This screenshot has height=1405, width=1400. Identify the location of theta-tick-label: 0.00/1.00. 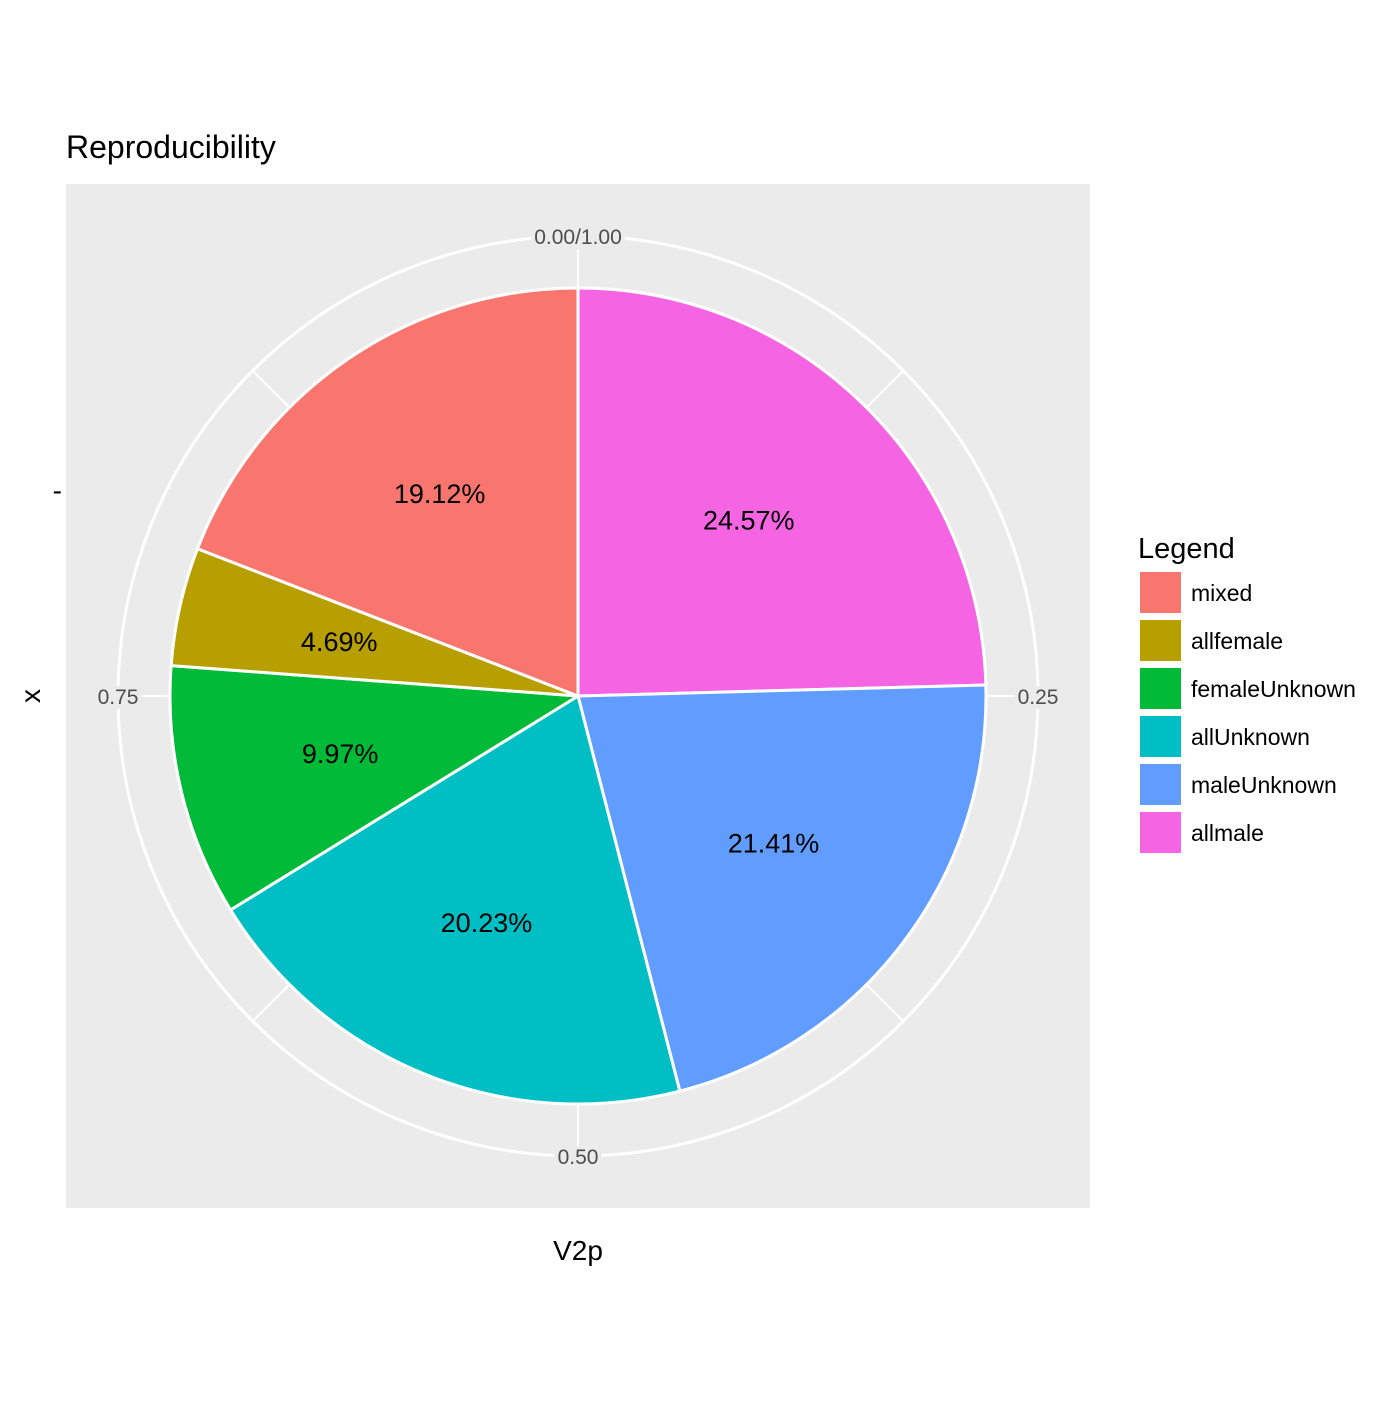
(578, 237).